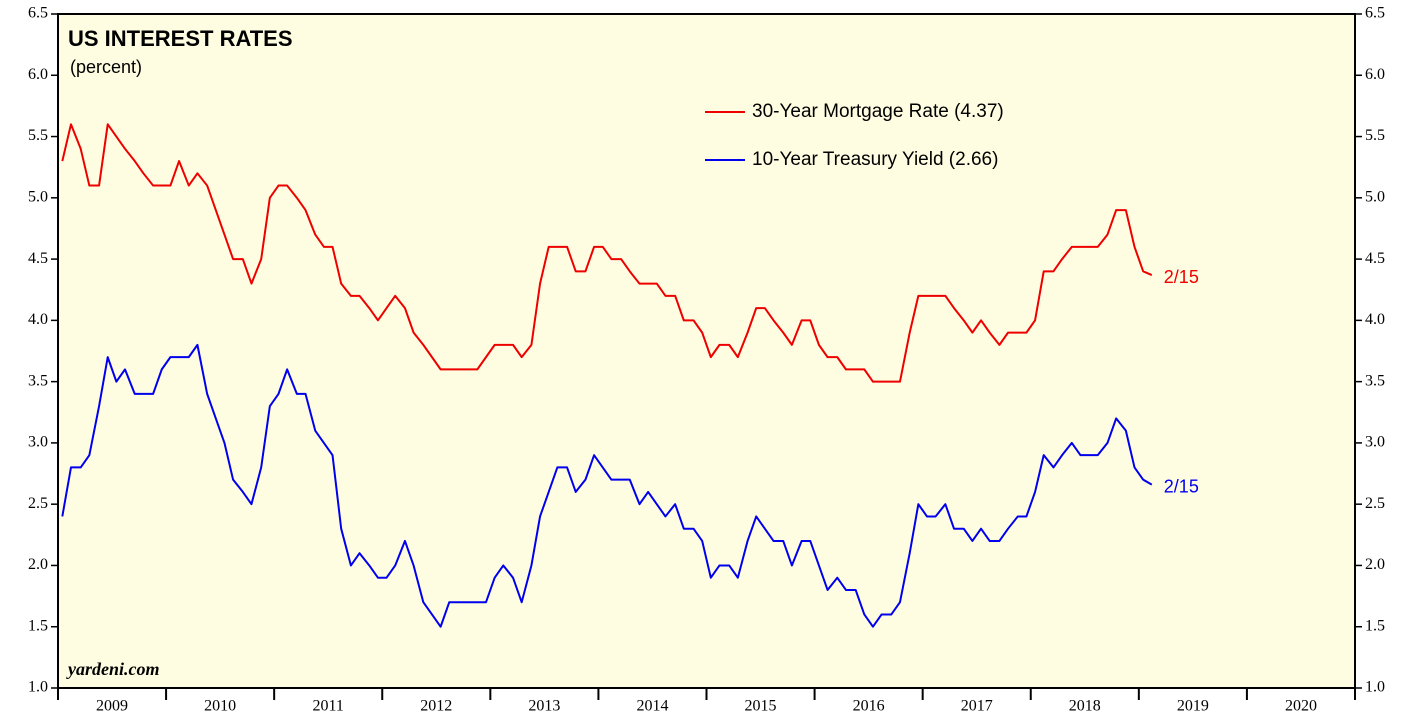  I want to click on y-tick-label: 2.5, so click(38, 503).